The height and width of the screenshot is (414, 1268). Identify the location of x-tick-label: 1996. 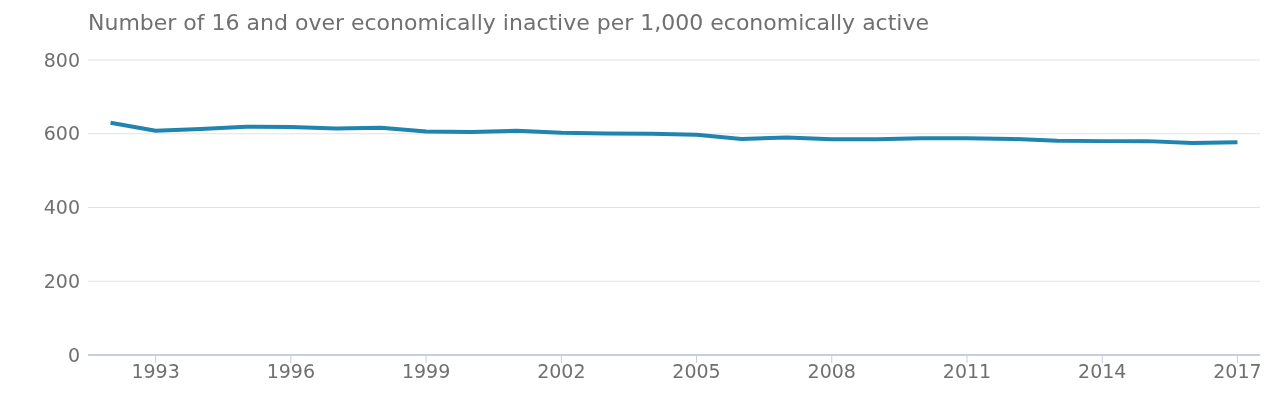
(291, 371).